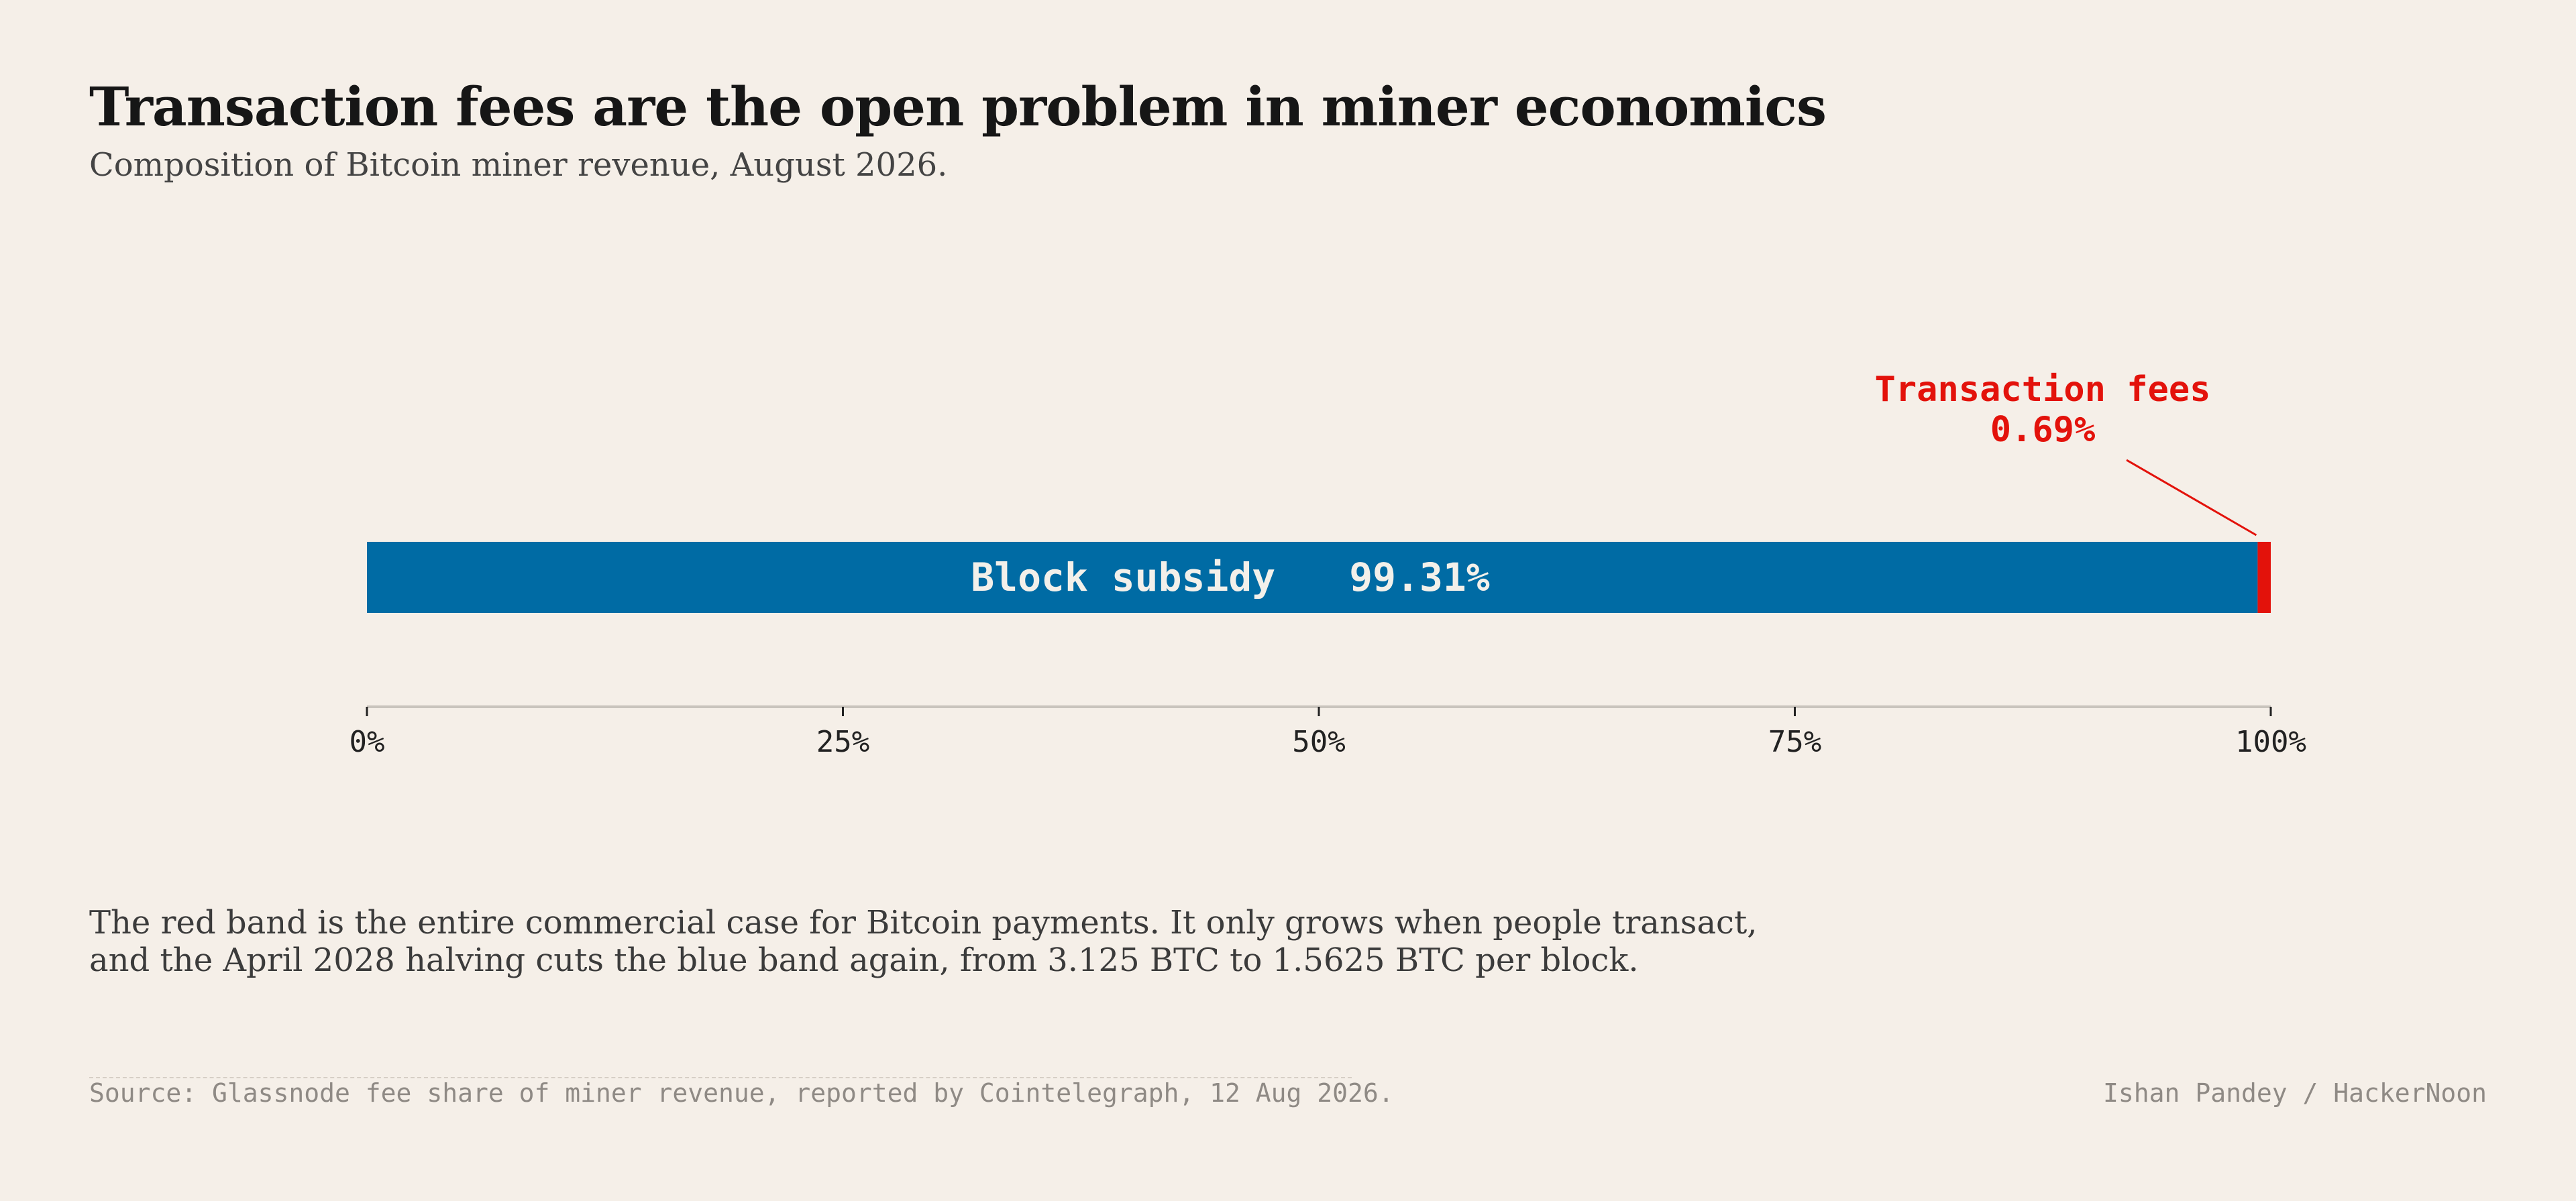 The height and width of the screenshot is (1201, 2576). I want to click on bar-label-block-subsidy-name: Block subsidy, so click(1123, 577).